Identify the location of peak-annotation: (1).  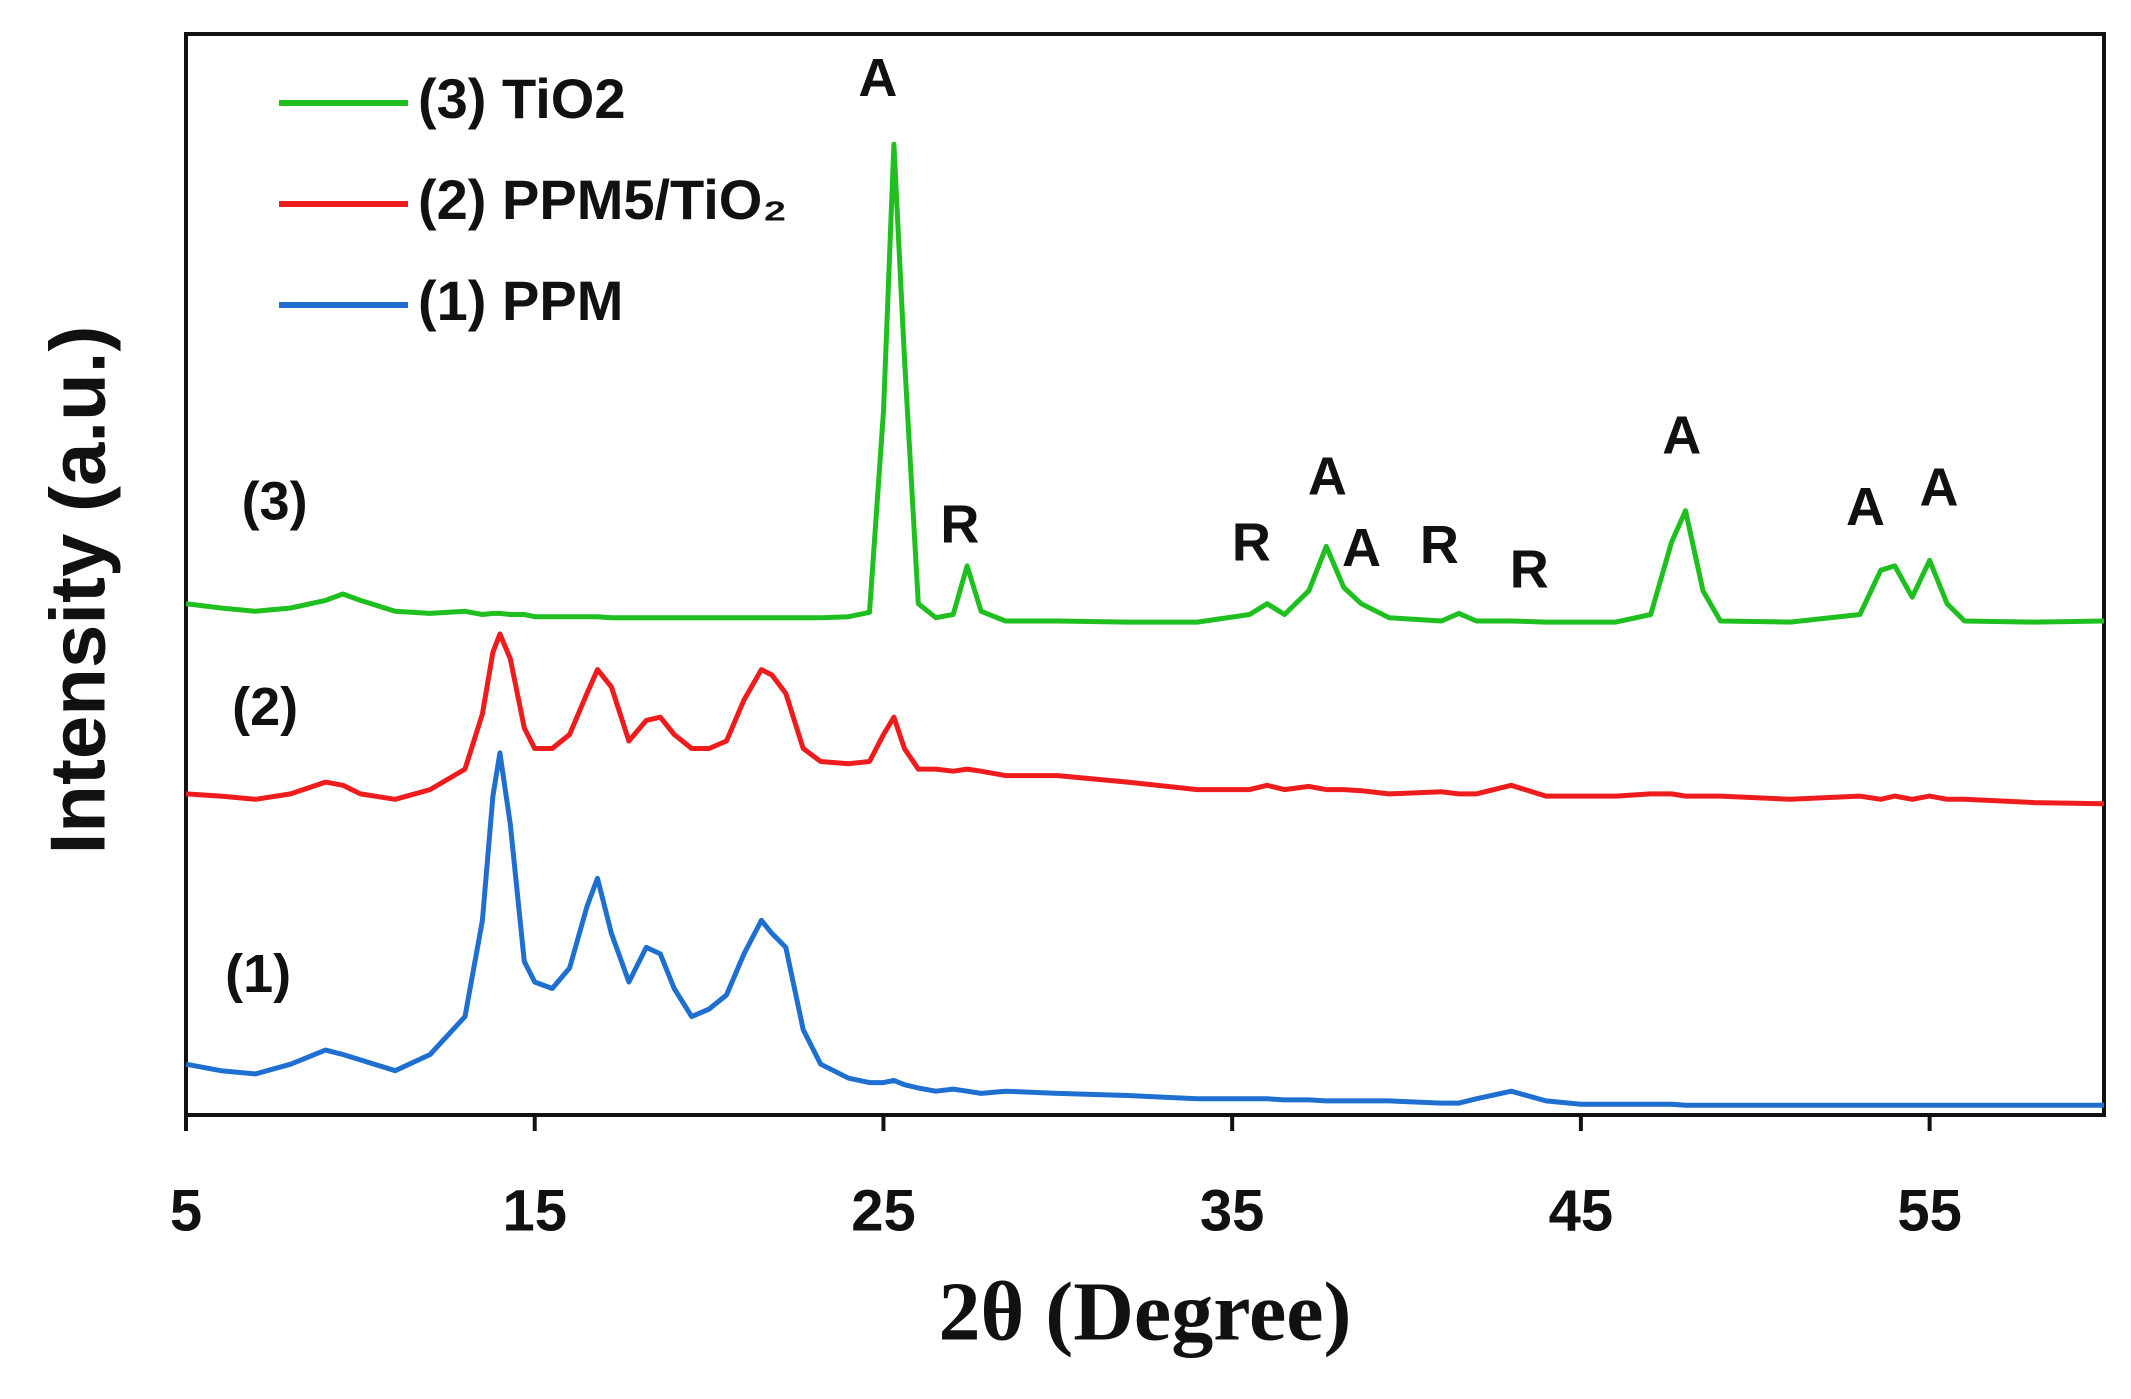
(258, 974).